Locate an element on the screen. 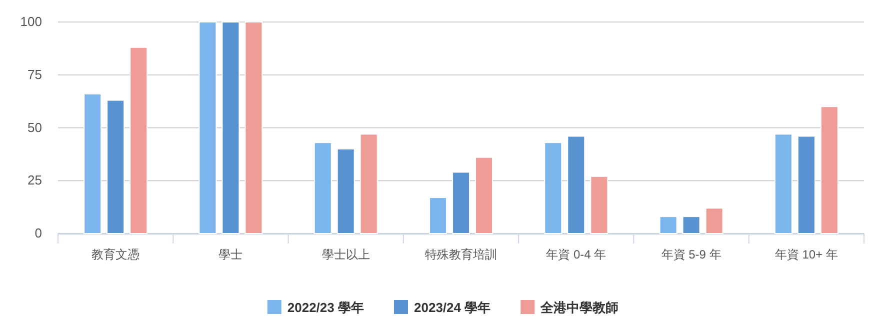  x-tick-label: 年資 0-4 年 is located at coordinates (576, 255).